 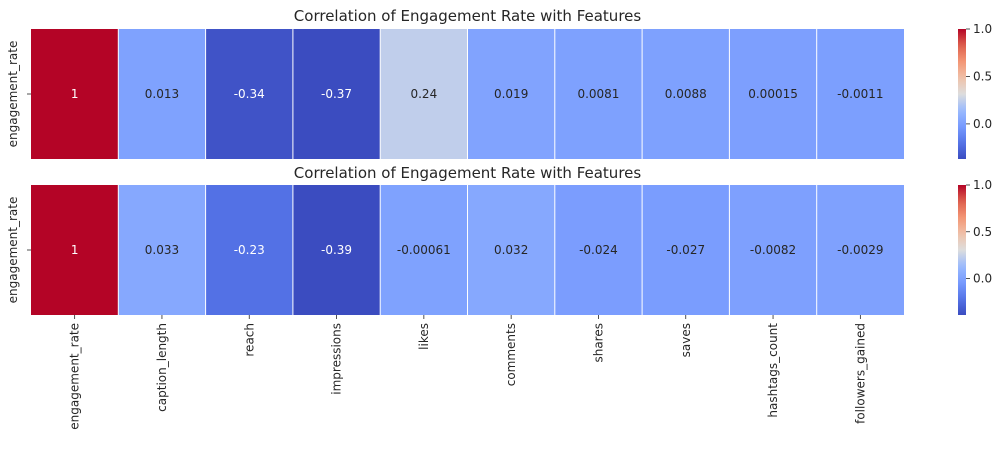 I want to click on cell-value-label: -0.37, so click(x=336, y=94).